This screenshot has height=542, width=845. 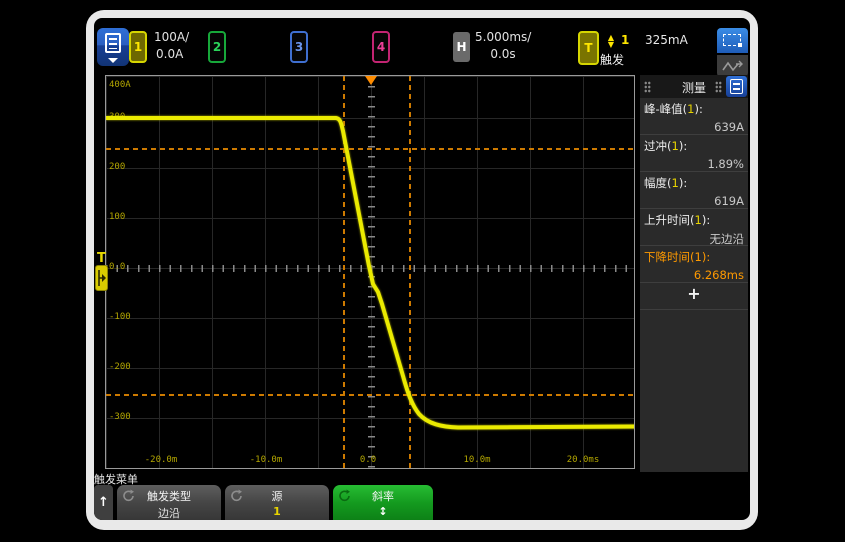 I want to click on channel-1-scale: 100A/, so click(x=172, y=37).